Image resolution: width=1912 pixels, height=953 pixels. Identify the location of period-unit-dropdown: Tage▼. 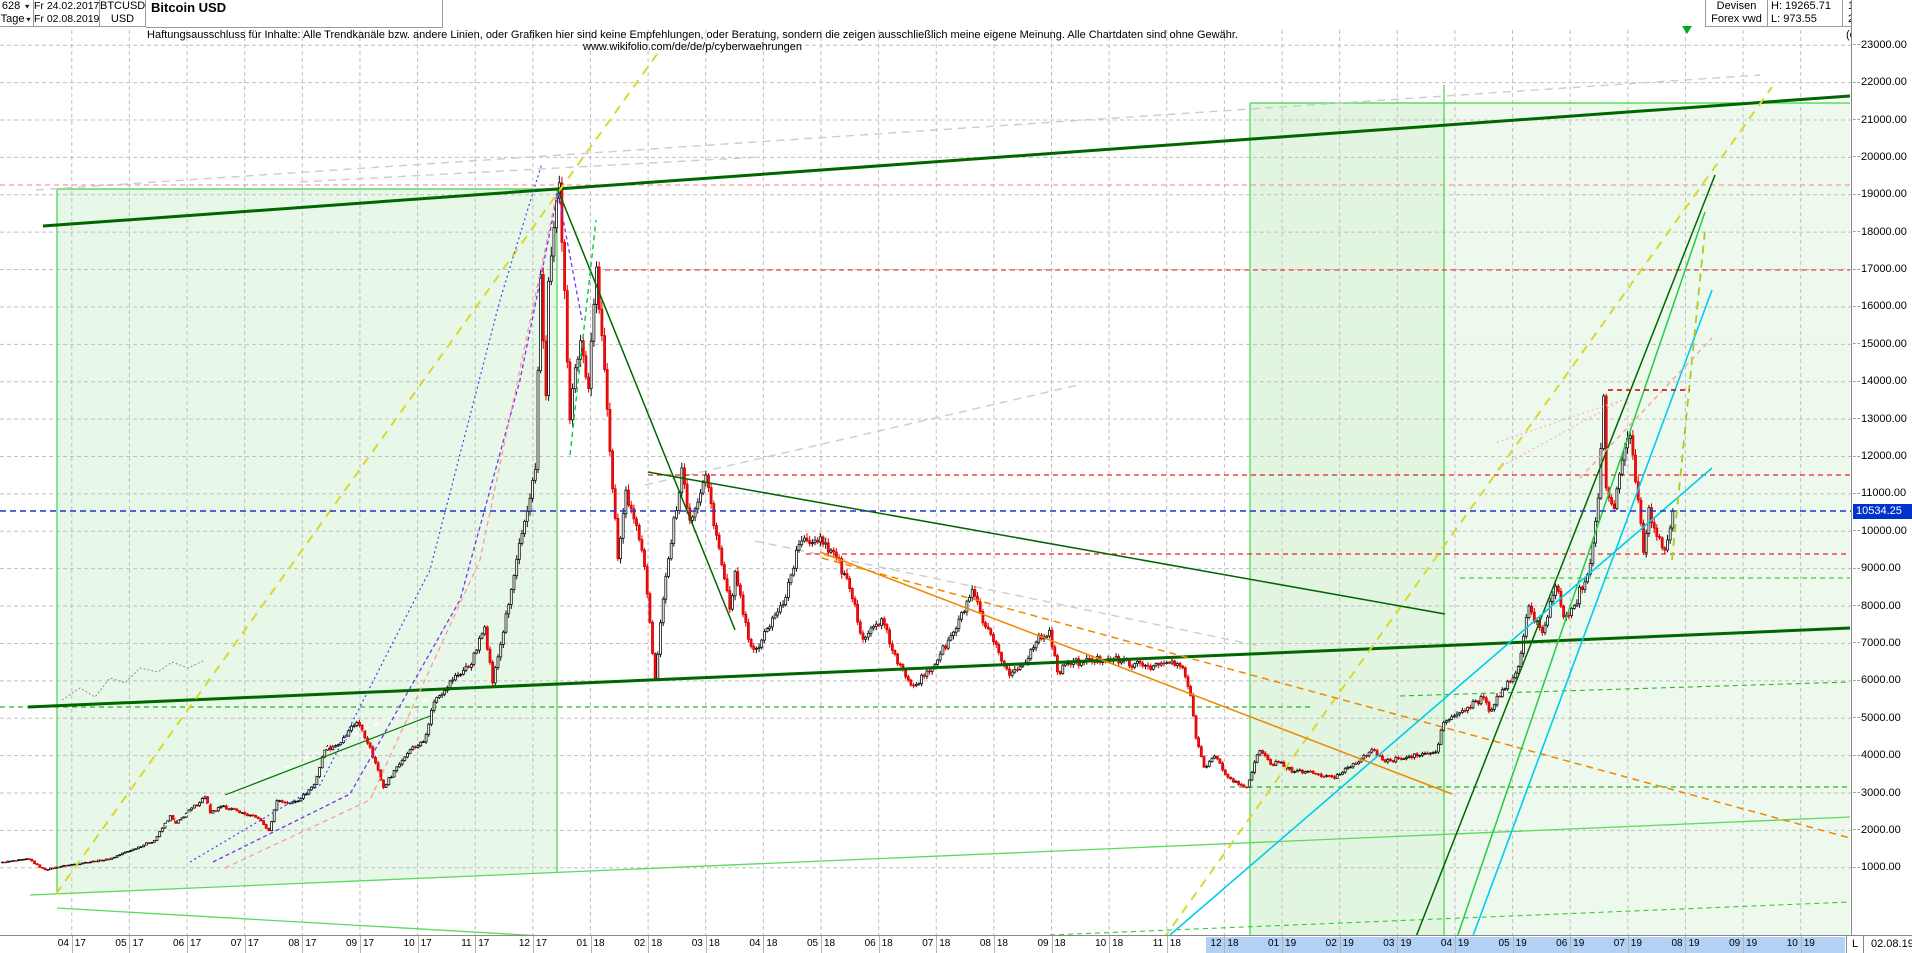
(16, 19).